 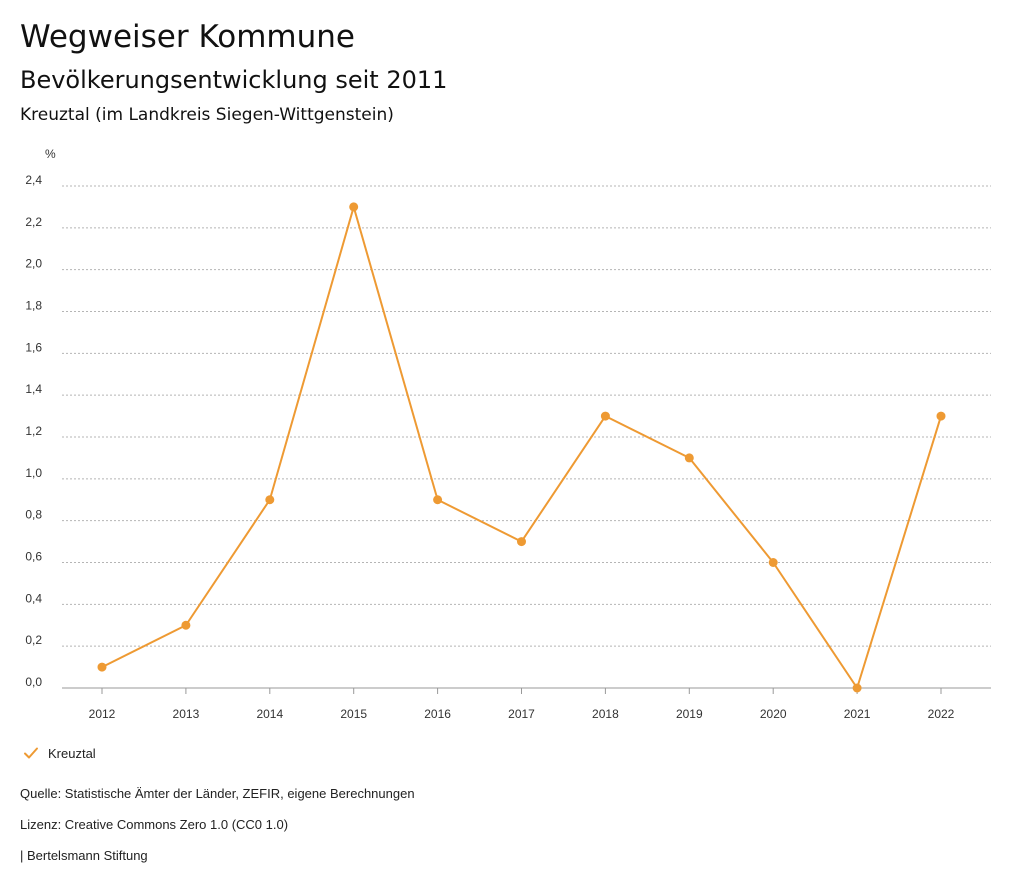 I want to click on y-tick-label: 1,0, so click(x=33, y=473).